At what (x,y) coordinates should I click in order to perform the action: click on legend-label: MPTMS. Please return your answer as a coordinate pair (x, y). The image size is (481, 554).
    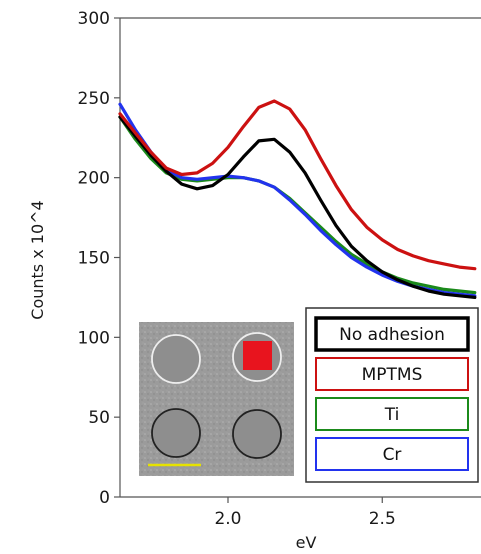
    Looking at the image, I should click on (392, 375).